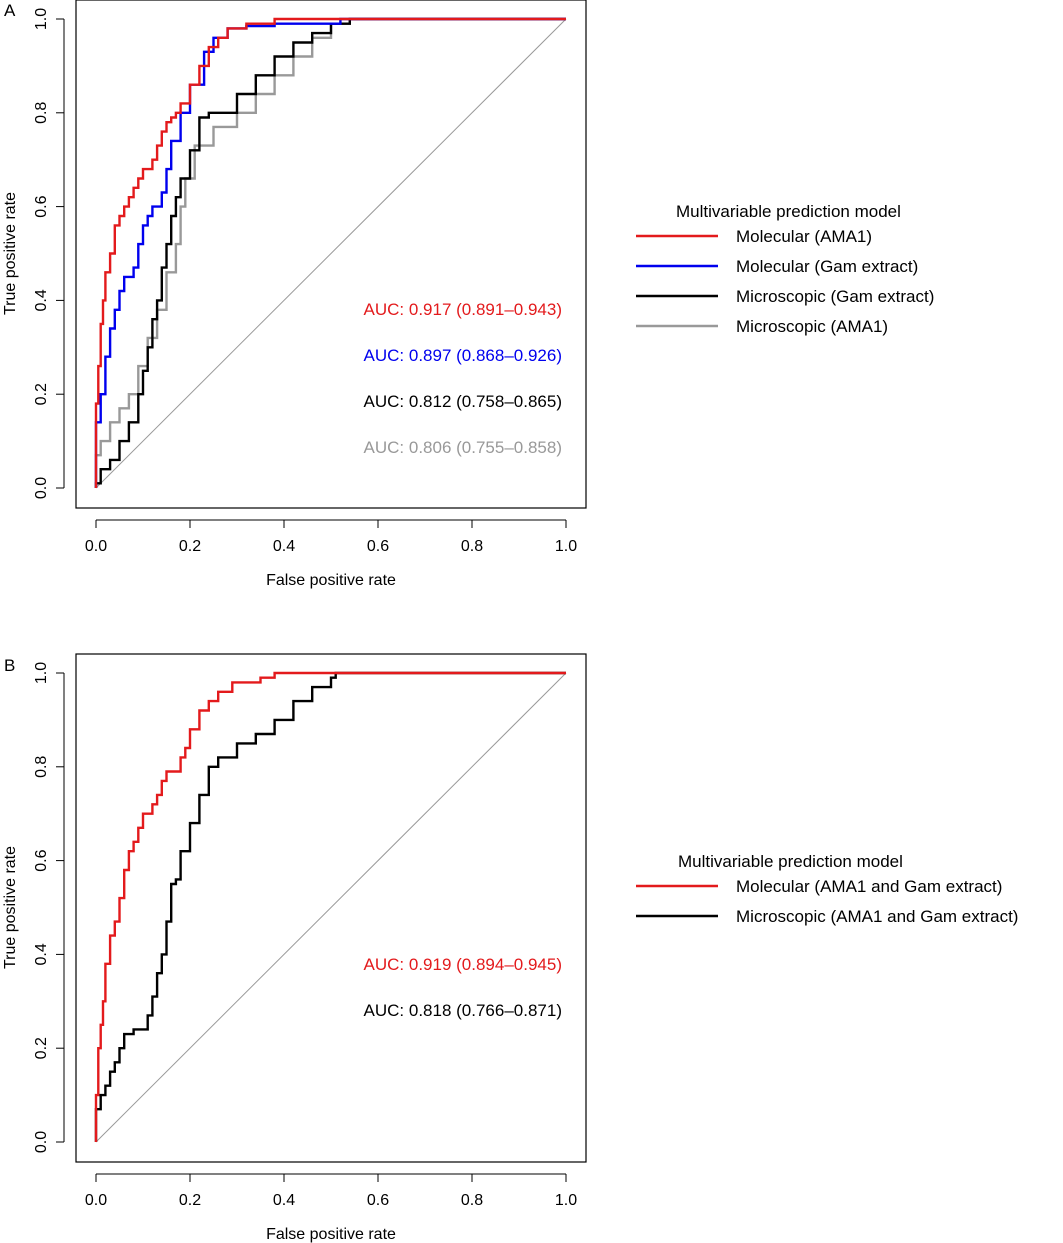 This screenshot has width=1063, height=1243. Describe the element at coordinates (463, 447) in the screenshot. I see `auc-label: AUC: 0.806 (0.755–0.858)` at that location.